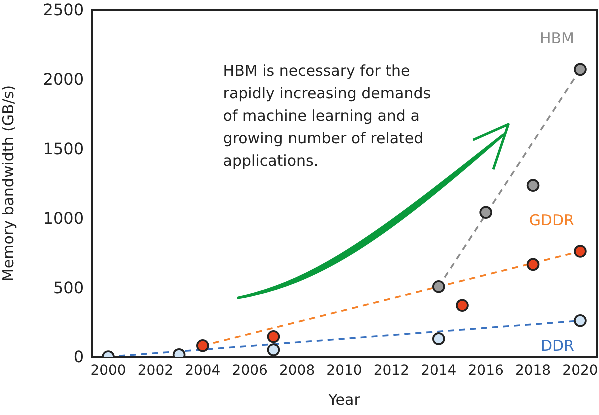 The width and height of the screenshot is (599, 415). I want to click on x-tick-label: 2008, so click(297, 370).